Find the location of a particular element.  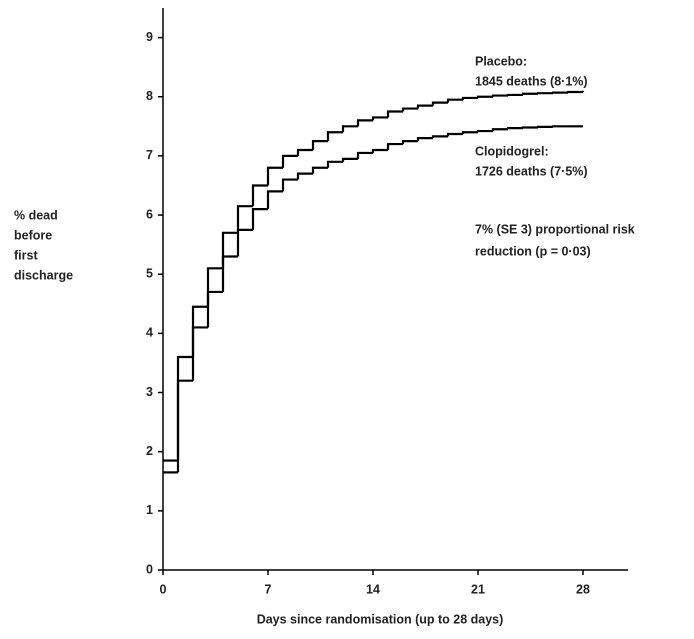

y-tick-label: 6 is located at coordinates (149, 214).